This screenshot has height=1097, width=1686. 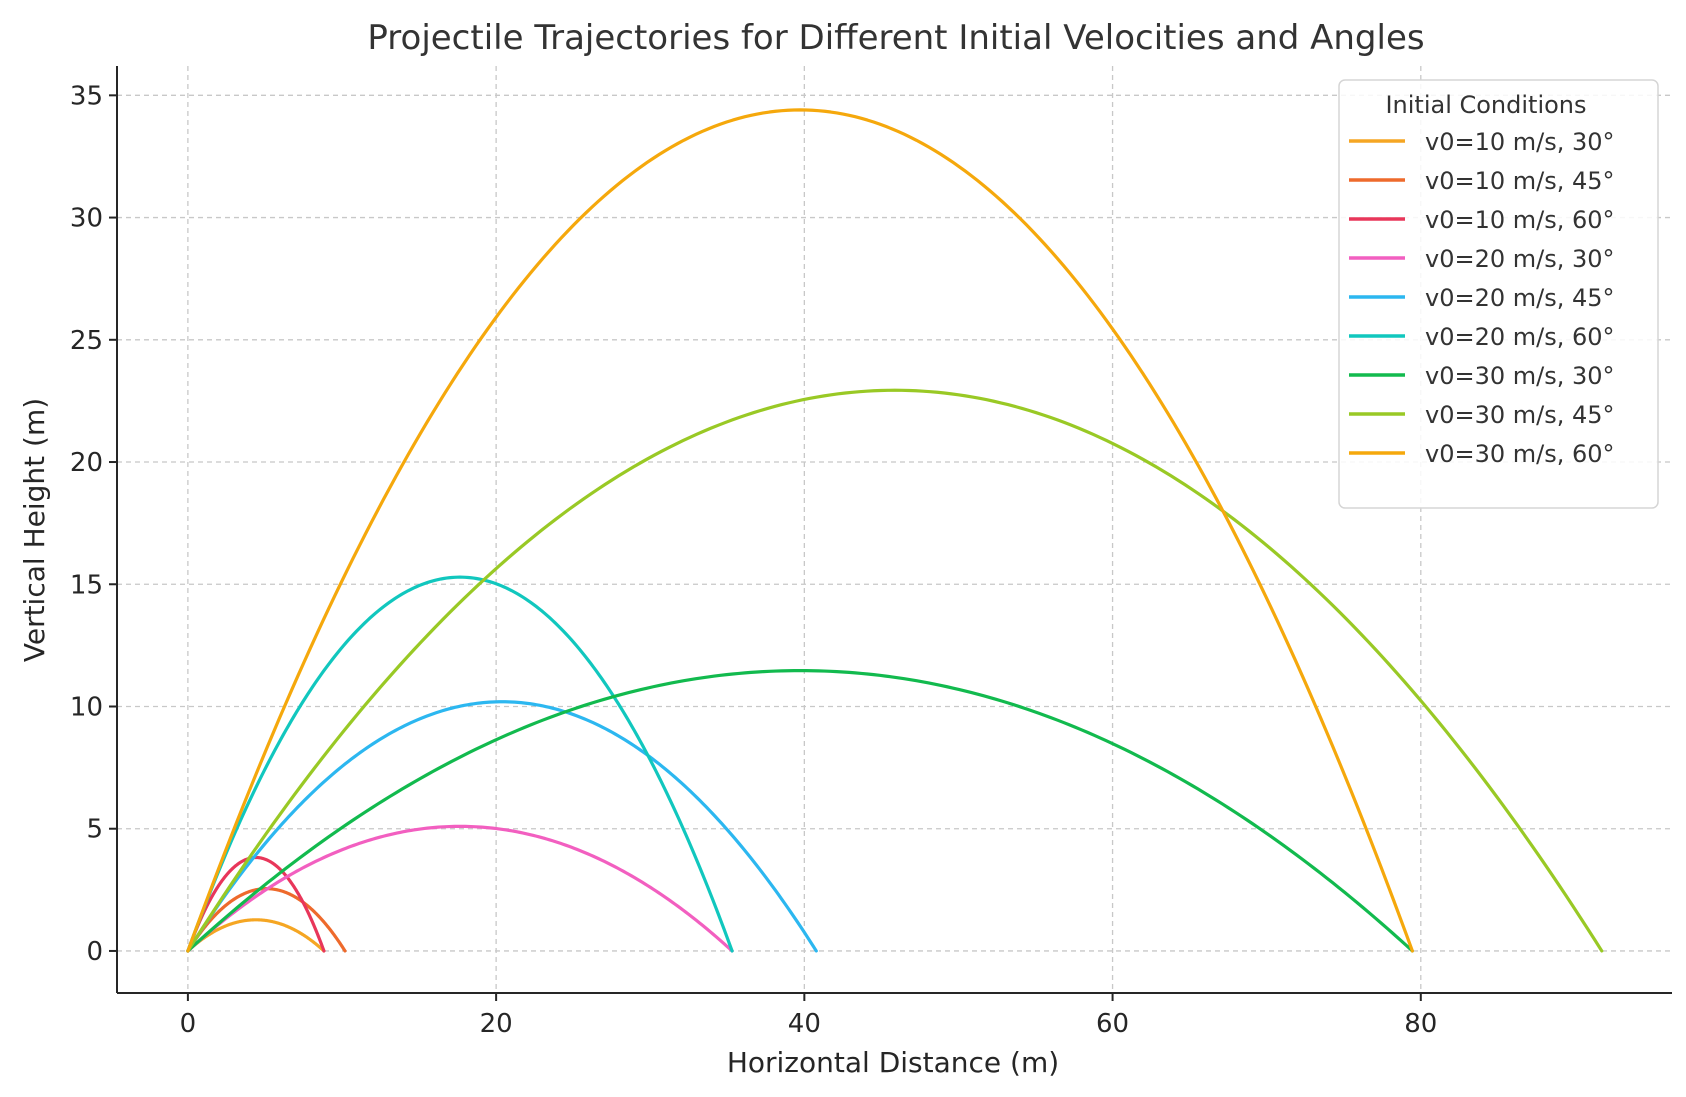 I want to click on legend-entry-label: v0=10 m/s, 30°, so click(x=1520, y=142).